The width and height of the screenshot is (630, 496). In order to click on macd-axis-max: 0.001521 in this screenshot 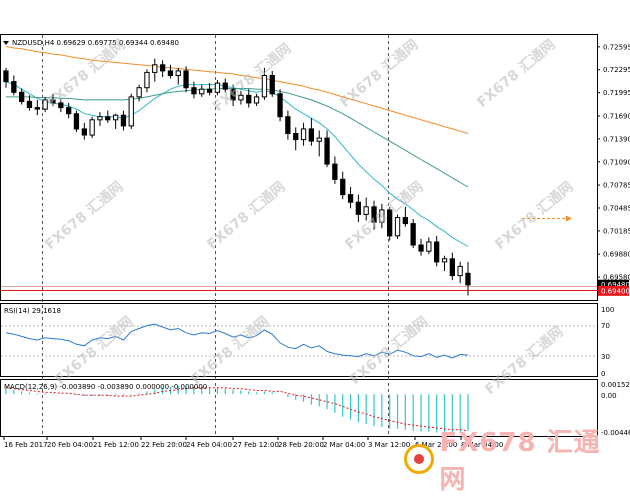, I will do `click(615, 385)`.